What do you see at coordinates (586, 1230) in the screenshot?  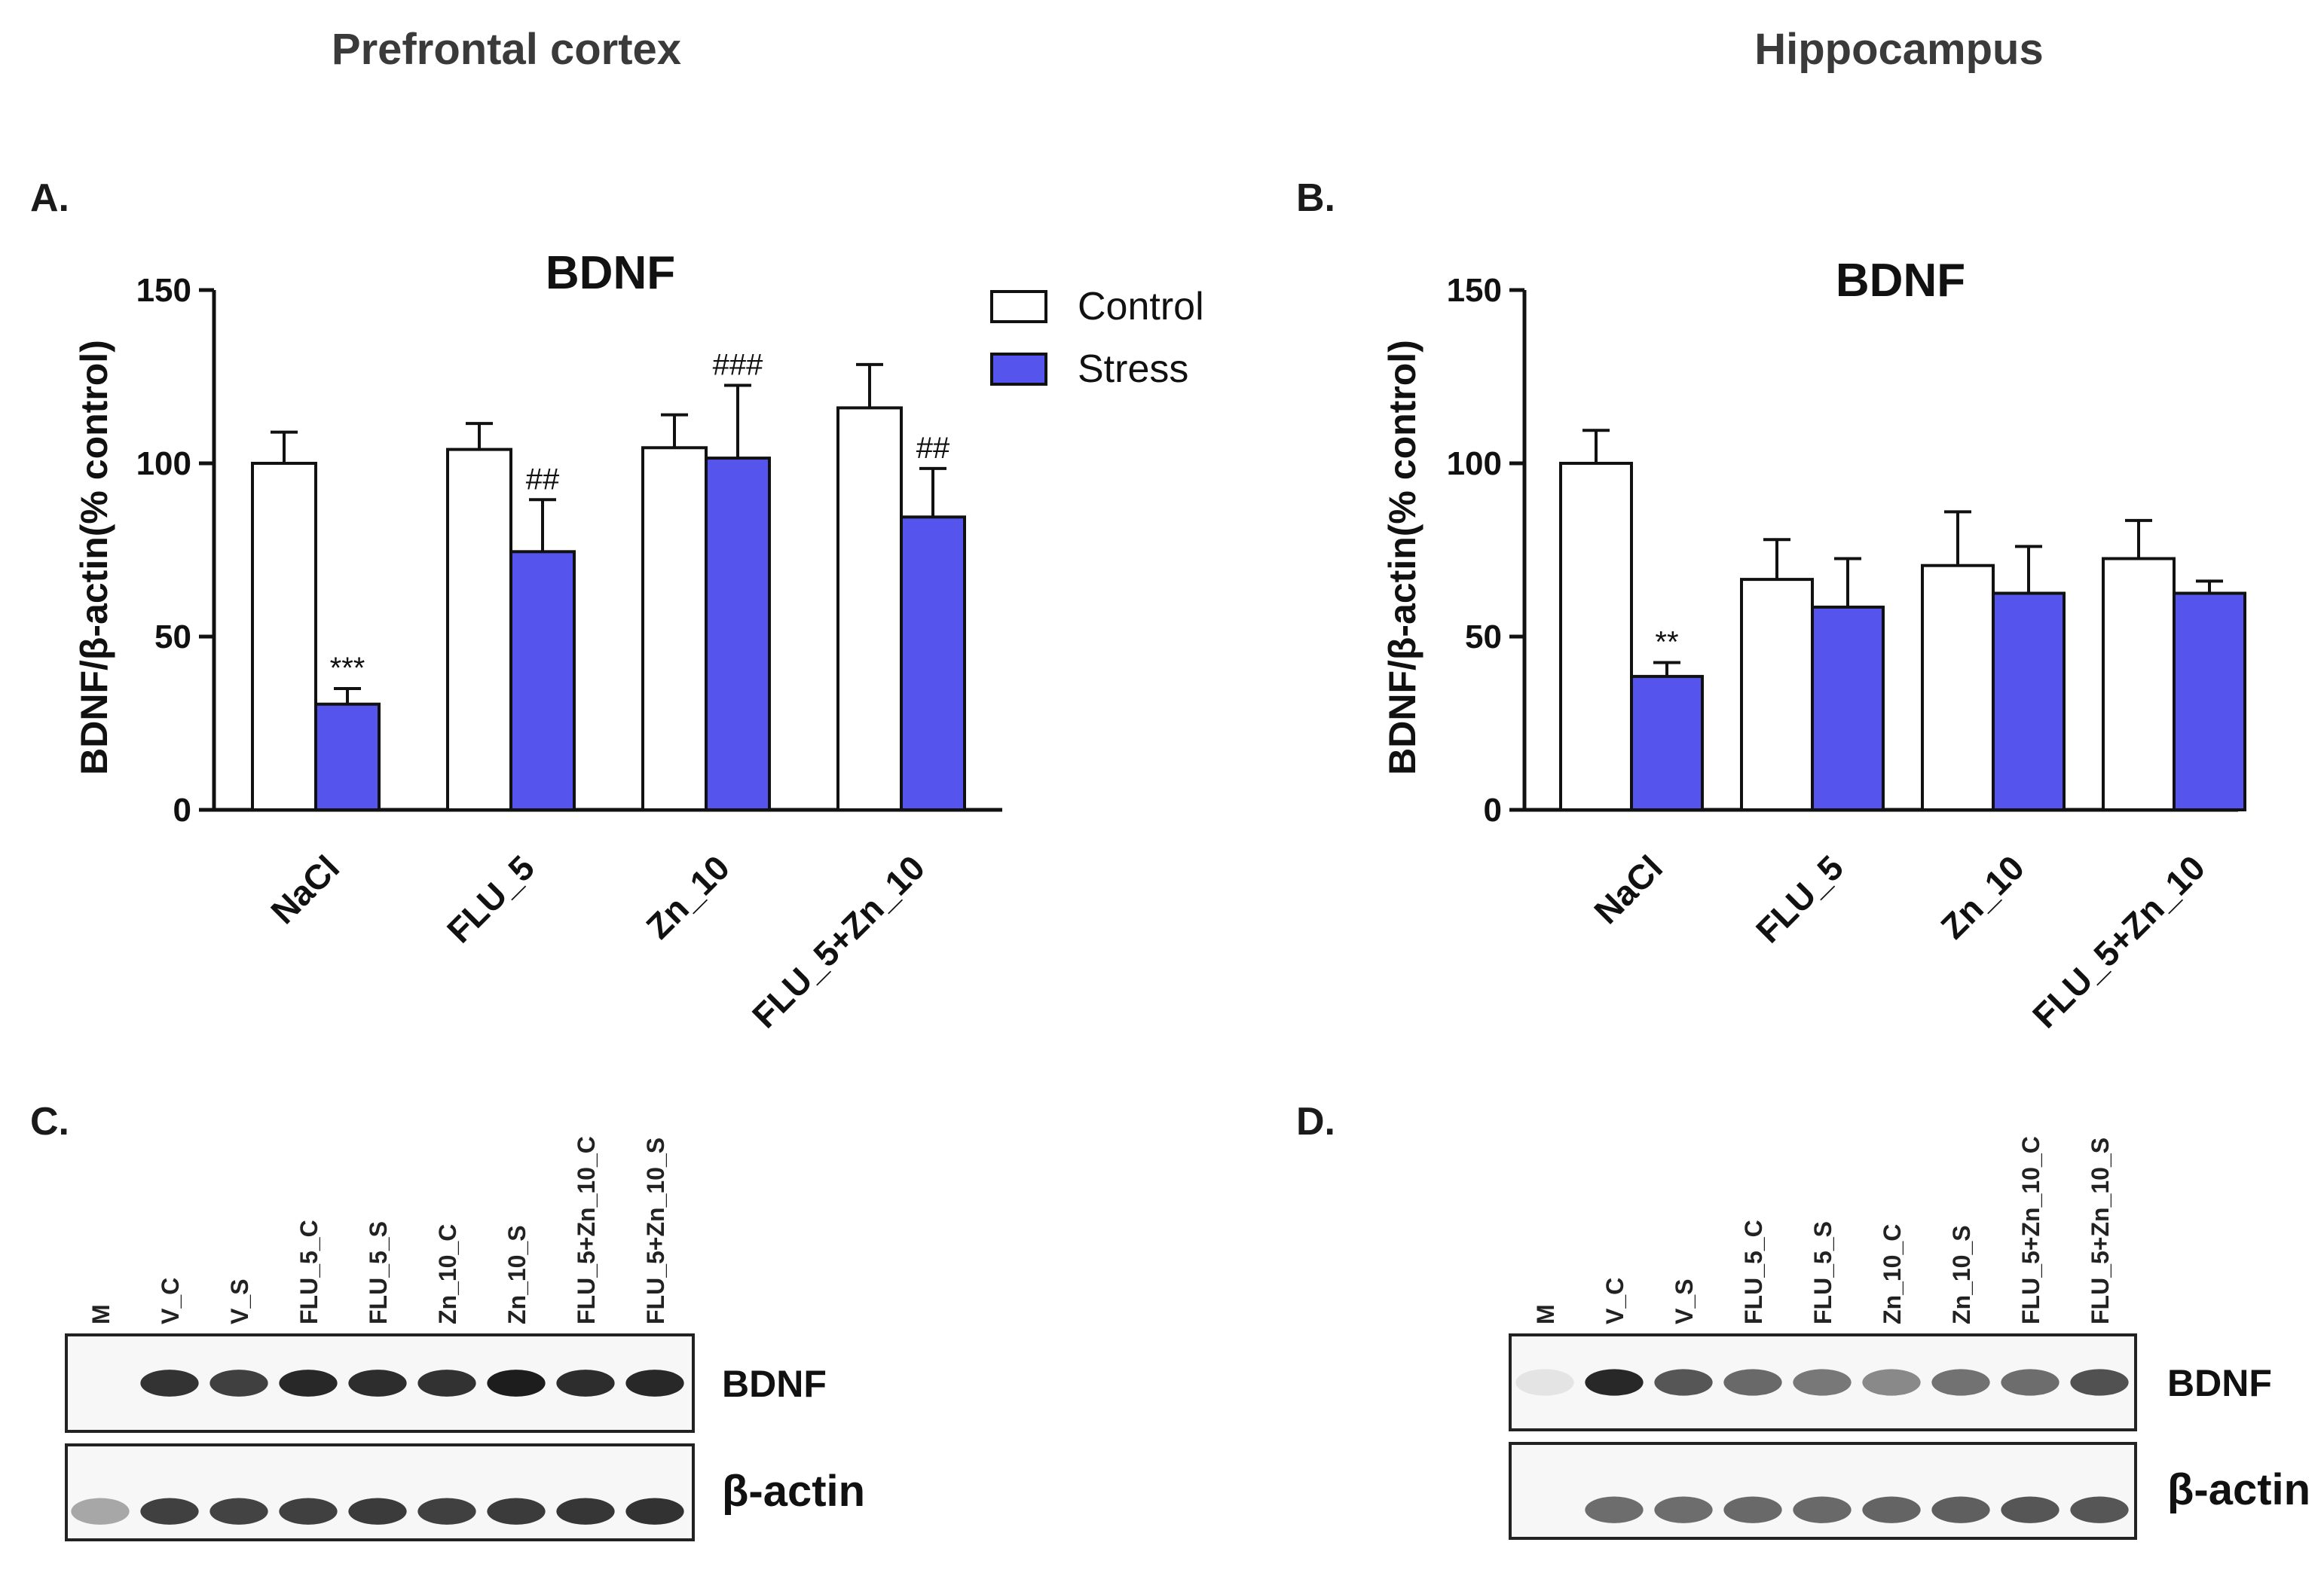 I see `blot-c-lane-label: FLU_5+Zn_10_C` at bounding box center [586, 1230].